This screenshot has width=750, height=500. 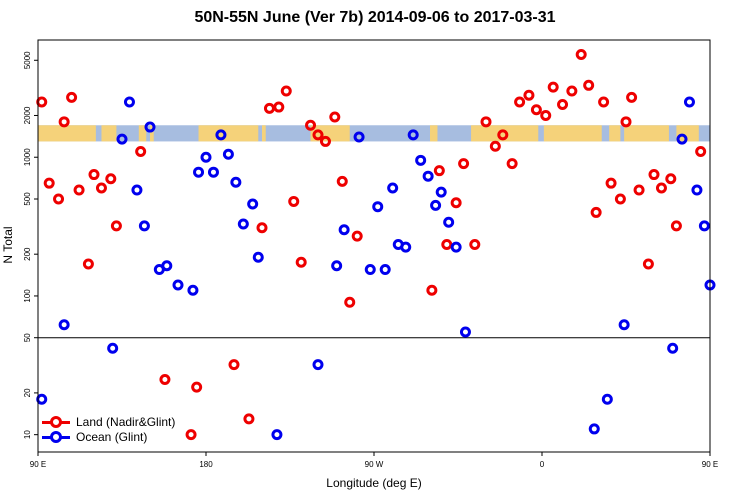 I want to click on y-tick-label: 100, so click(x=27, y=296).